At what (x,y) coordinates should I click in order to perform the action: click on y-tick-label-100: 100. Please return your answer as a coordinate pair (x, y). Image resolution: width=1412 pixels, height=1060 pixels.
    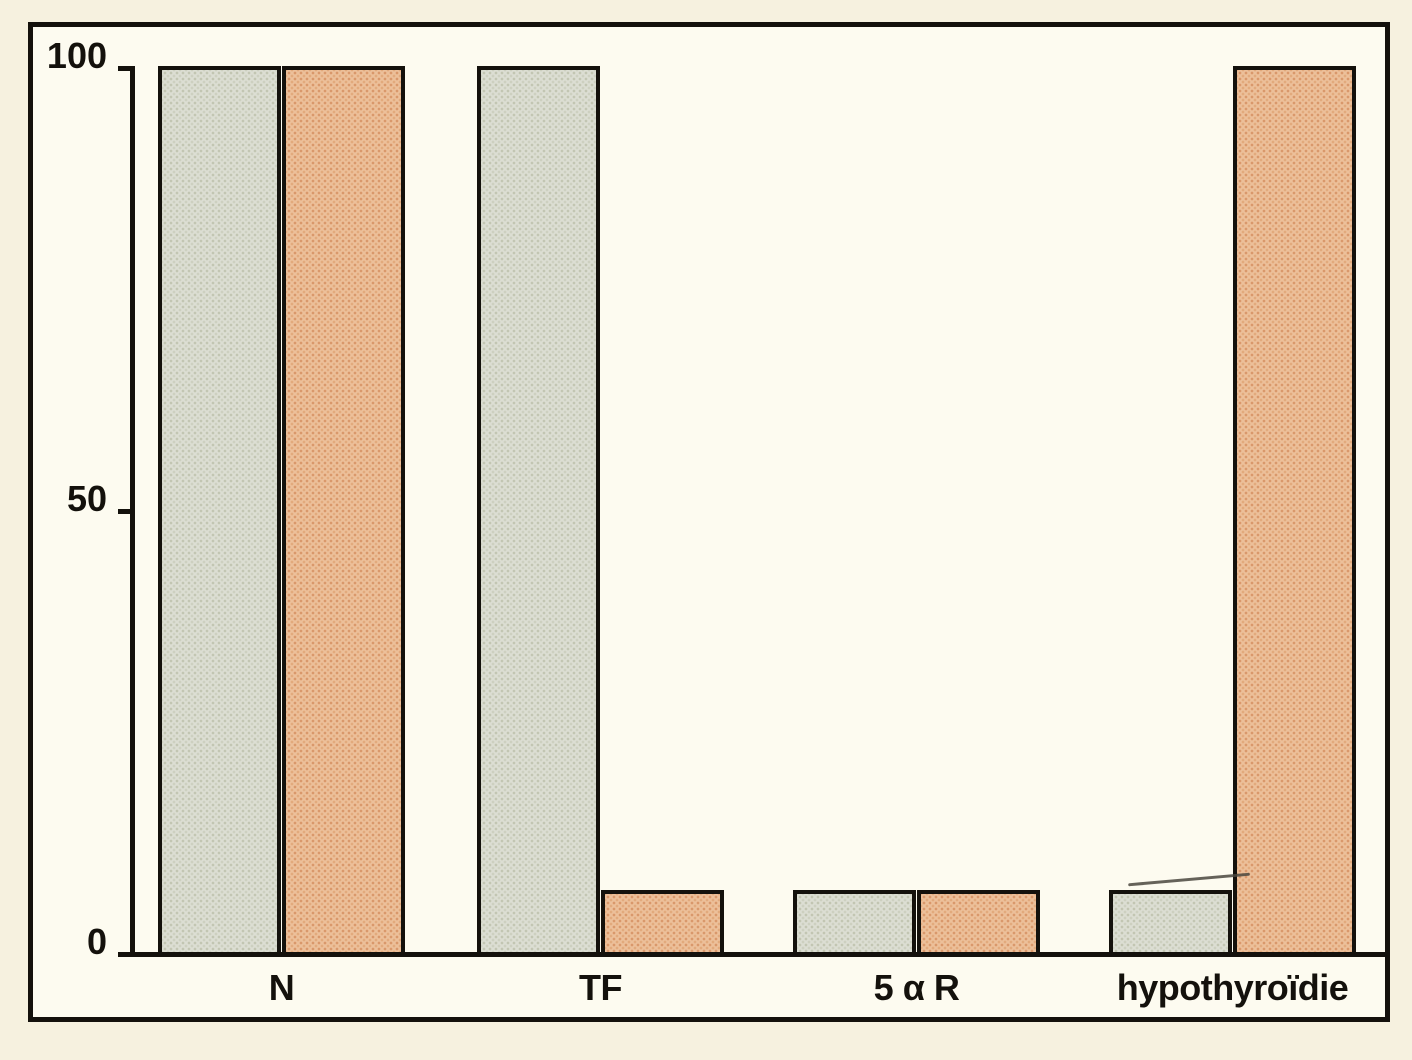
    Looking at the image, I should click on (76, 55).